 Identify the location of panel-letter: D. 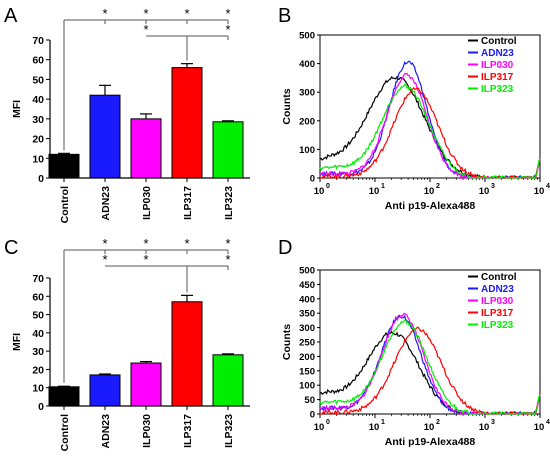
(285, 248).